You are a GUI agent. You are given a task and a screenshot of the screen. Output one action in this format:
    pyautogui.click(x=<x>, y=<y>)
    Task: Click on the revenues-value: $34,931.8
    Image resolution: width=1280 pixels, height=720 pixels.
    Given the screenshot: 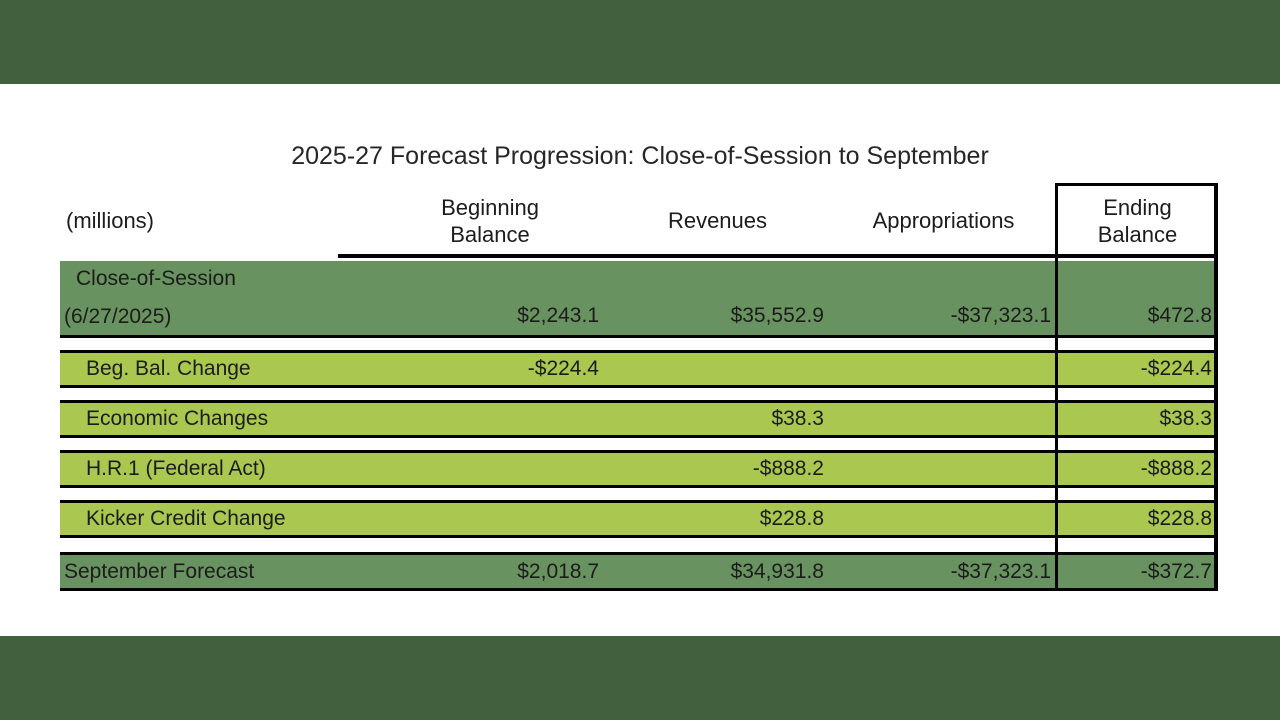 What is the action you would take?
    pyautogui.click(x=777, y=571)
    